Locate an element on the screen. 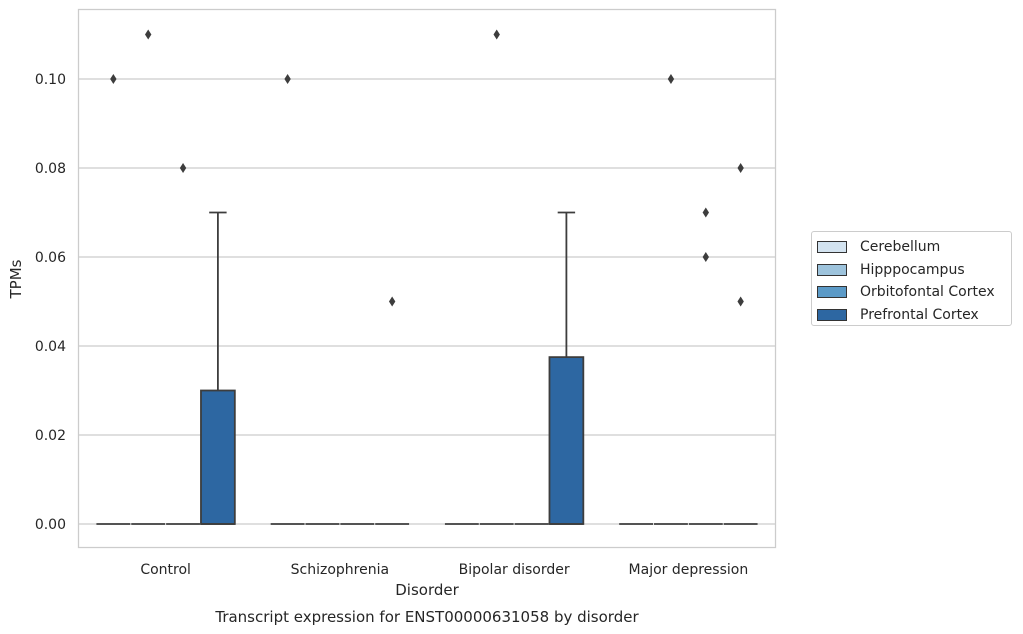 This screenshot has height=634, width=1023. y-tick-label: 0.04 is located at coordinates (50, 347).